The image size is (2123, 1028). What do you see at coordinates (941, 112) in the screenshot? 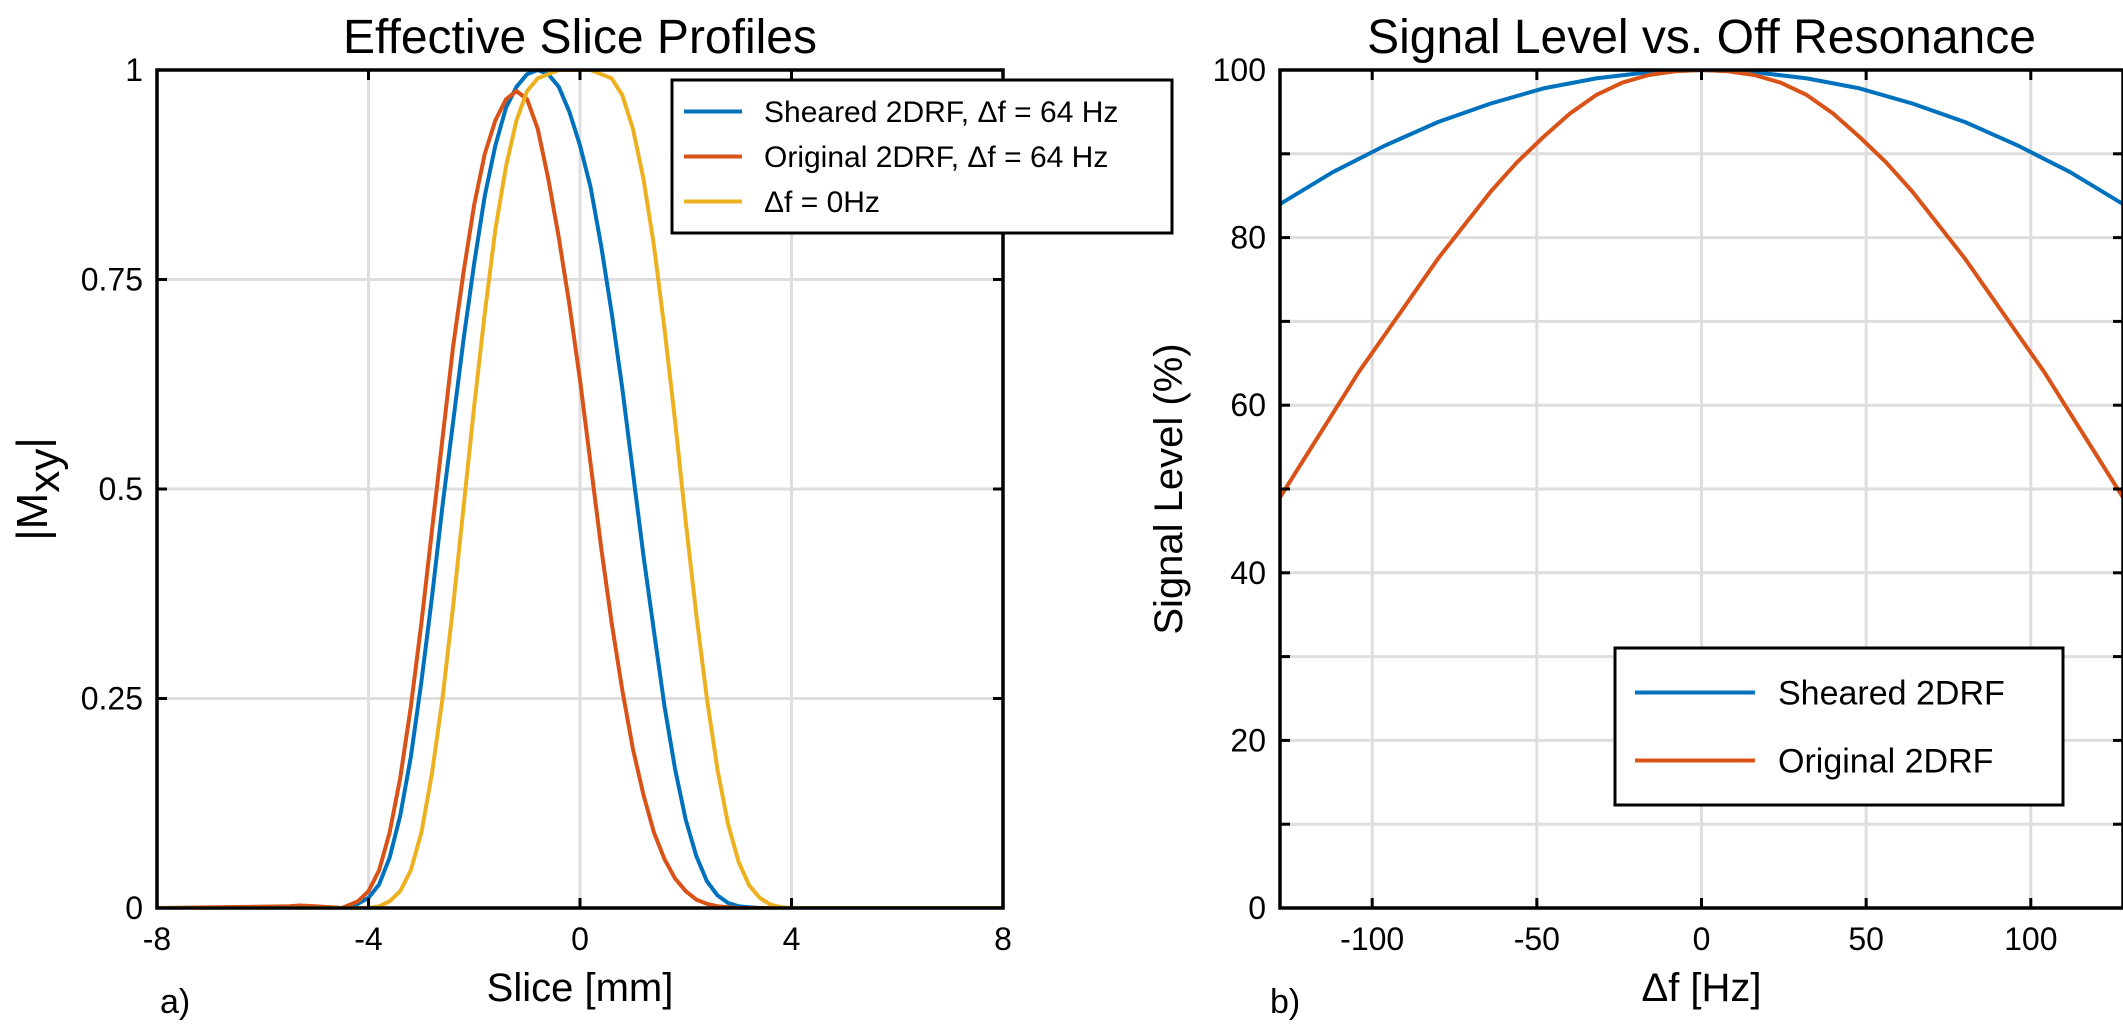
I see `legend-label-1: Sheared 2DRF, Δf = 64 Hz` at bounding box center [941, 112].